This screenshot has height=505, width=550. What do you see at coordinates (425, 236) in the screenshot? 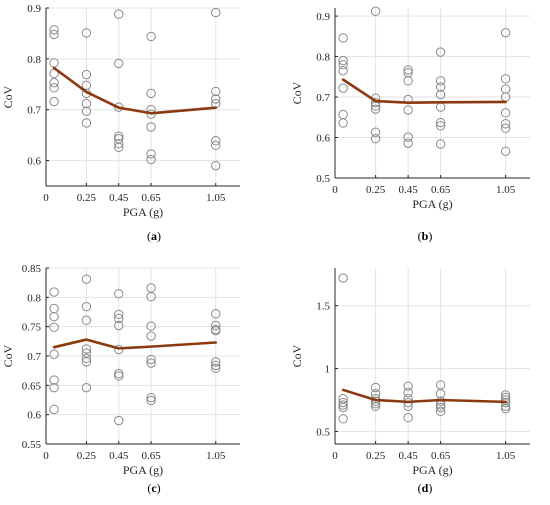
I see `panel-caption: (b)` at bounding box center [425, 236].